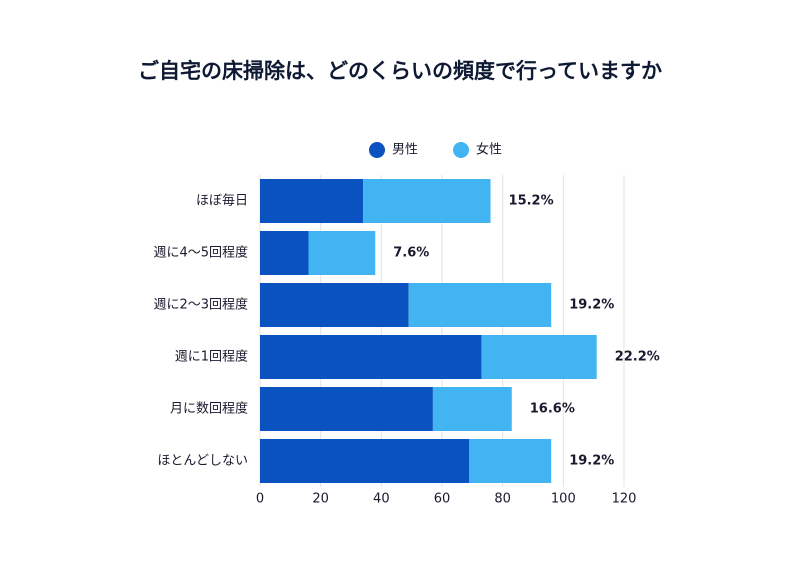  Describe the element at coordinates (200, 305) in the screenshot. I see `y-tick-label: 週に2〜3回程度` at that location.